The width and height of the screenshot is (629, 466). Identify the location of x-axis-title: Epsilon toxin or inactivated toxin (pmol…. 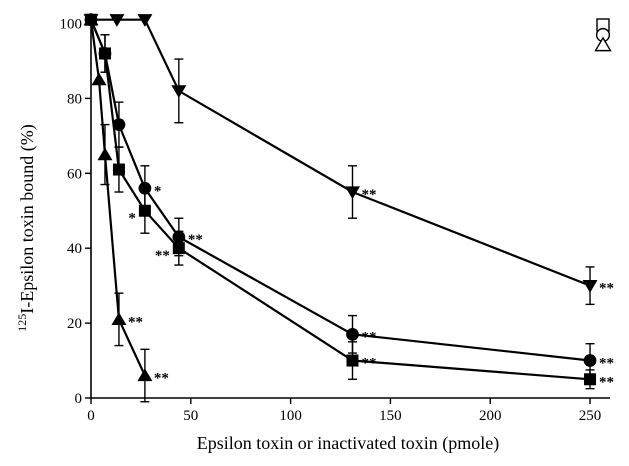
(348, 443).